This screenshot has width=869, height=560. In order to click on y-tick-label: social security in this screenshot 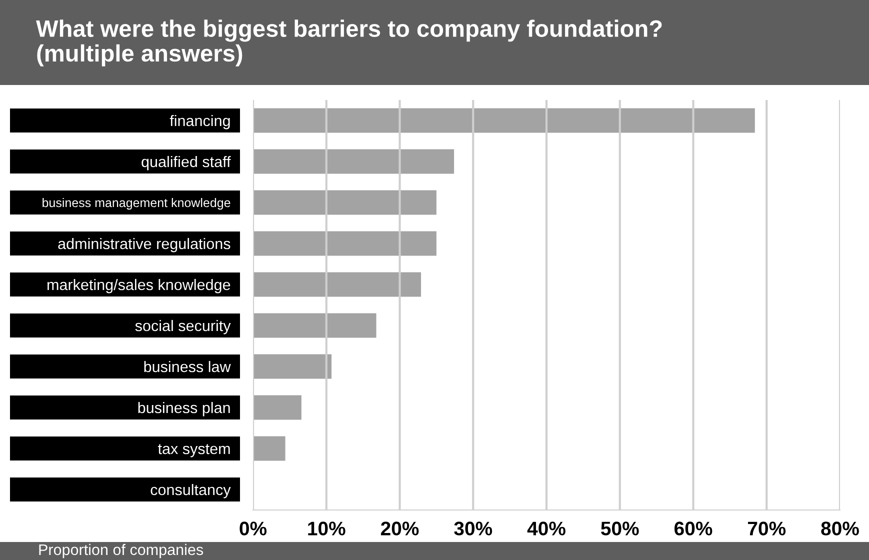, I will do `click(183, 327)`.